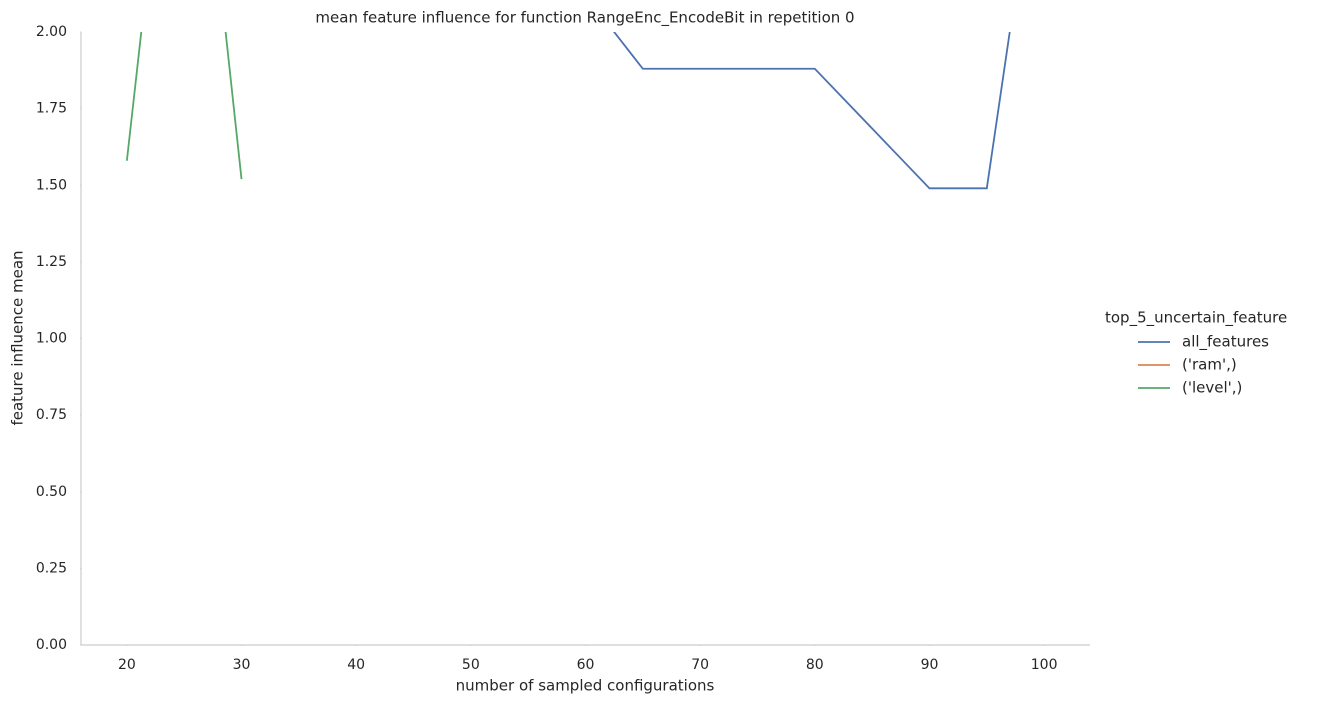 The image size is (1319, 706). What do you see at coordinates (51, 32) in the screenshot?
I see `y-tick-label: 2.00` at bounding box center [51, 32].